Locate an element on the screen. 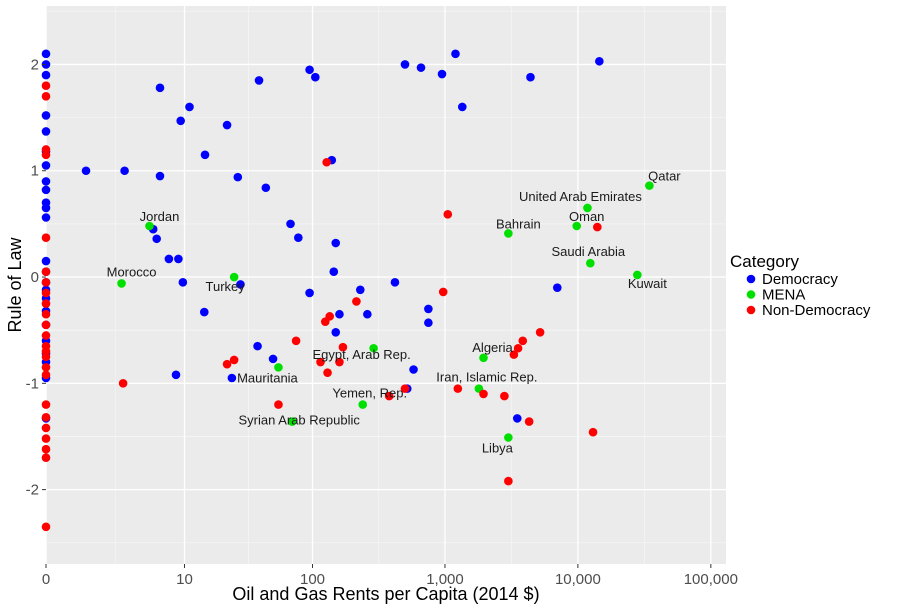  x-tick-label: 1,000 is located at coordinates (445, 579).